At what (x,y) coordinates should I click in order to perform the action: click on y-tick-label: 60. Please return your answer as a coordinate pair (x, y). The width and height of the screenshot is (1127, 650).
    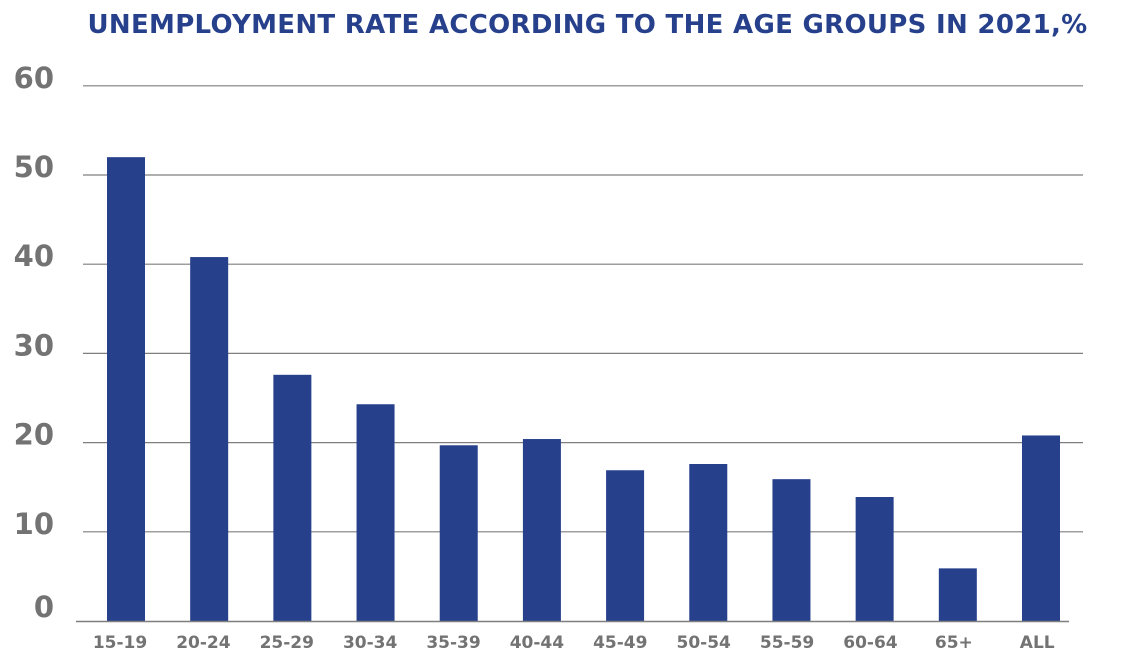
    Looking at the image, I should click on (34, 78).